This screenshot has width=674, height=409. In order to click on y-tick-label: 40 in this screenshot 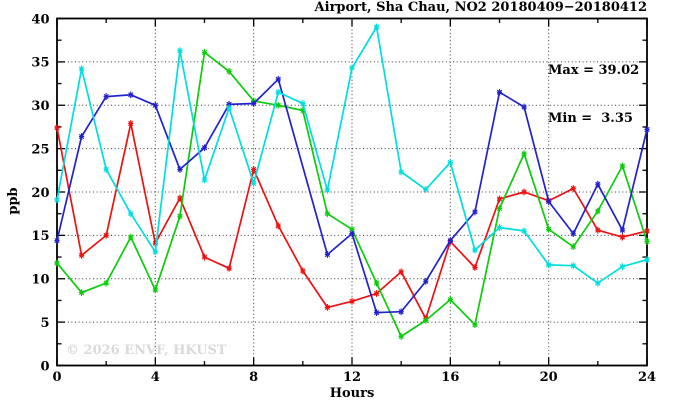, I will do `click(40, 19)`.